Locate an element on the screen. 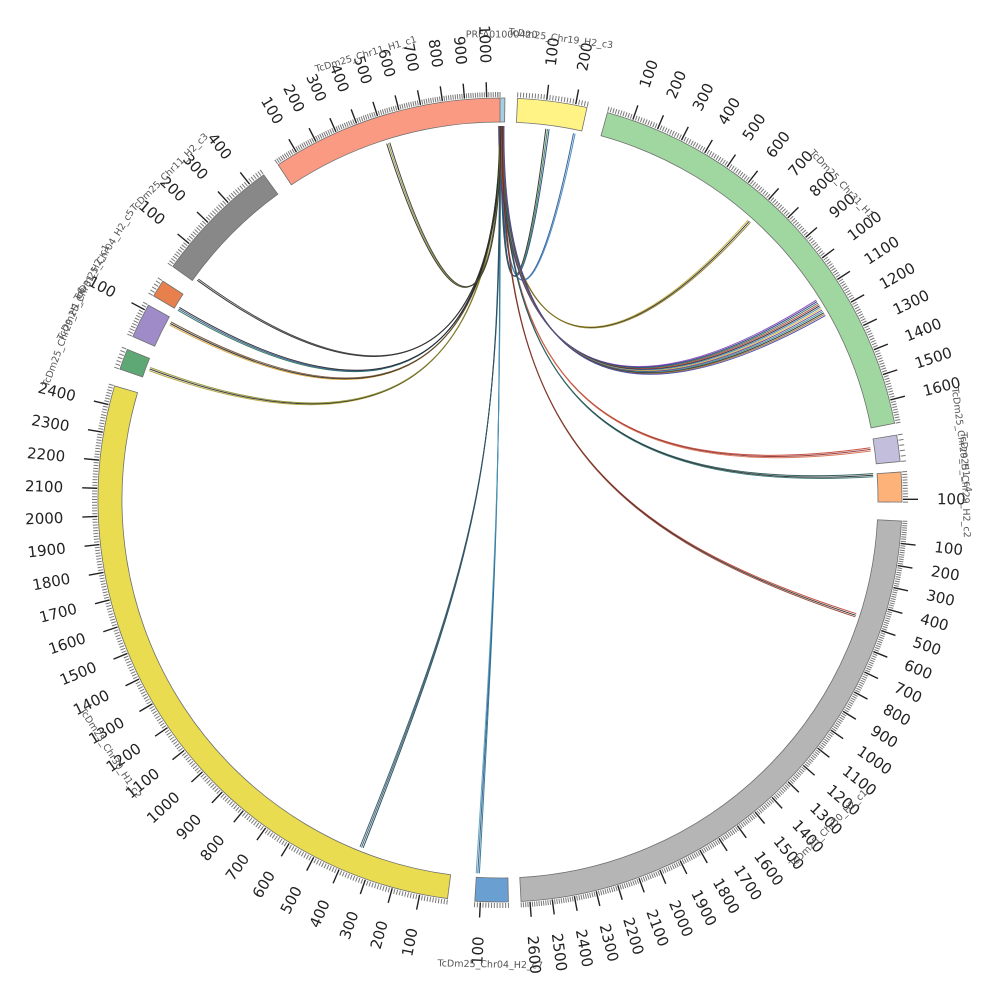 This screenshot has height=1000, width=1000. link-tcdm25-chr19-h2-c3 is located at coordinates (537, 203).